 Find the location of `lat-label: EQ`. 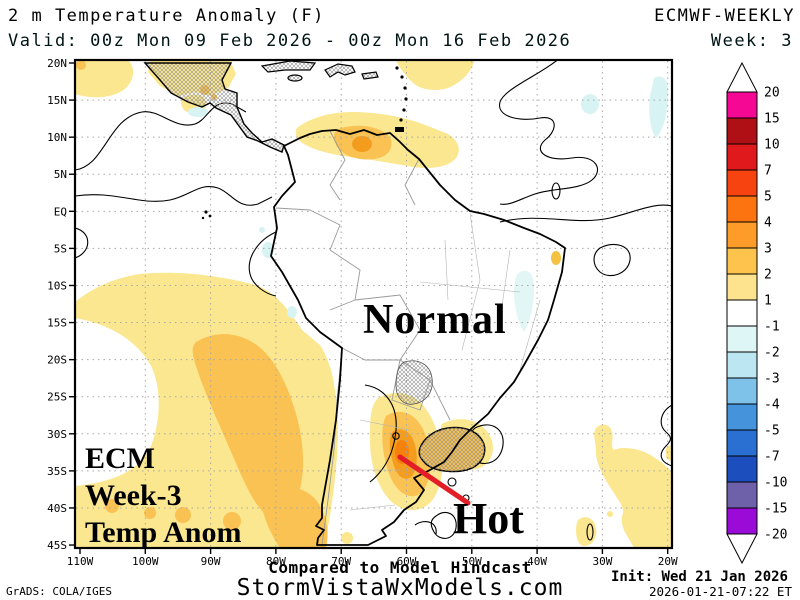

lat-label: EQ is located at coordinates (60, 211).